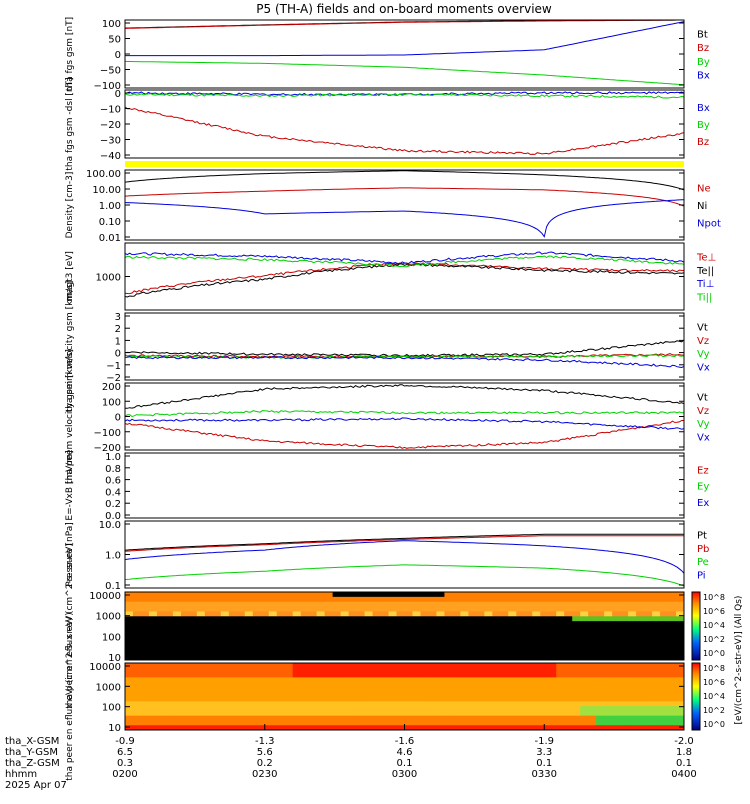 This screenshot has width=750, height=804. Describe the element at coordinates (714, 668) in the screenshot. I see `colorbar-tick: 10^8` at that location.